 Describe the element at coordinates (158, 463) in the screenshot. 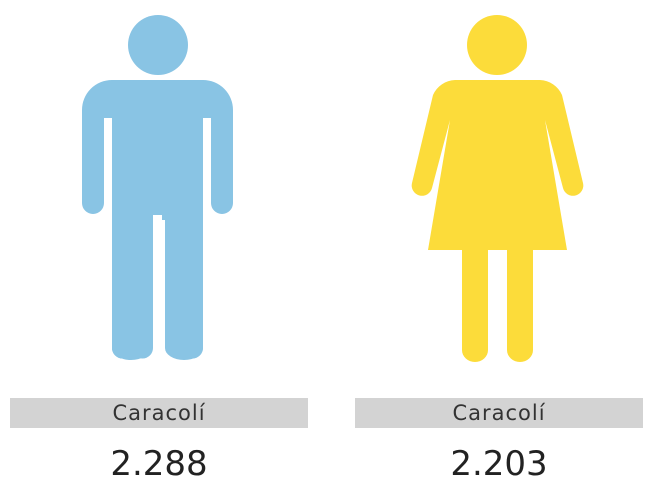

I see `item-value: 2.288` at that location.